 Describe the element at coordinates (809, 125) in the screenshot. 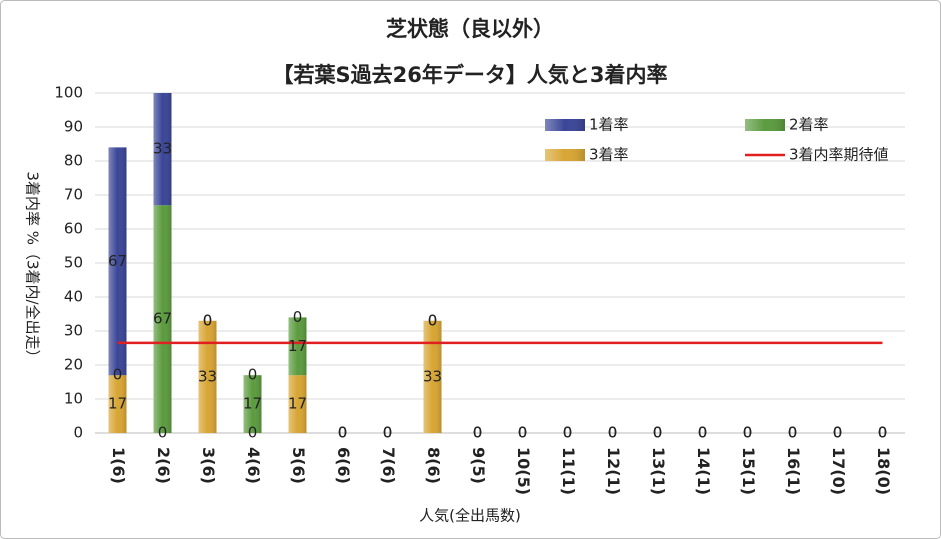

I see `legend-label: 2着率` at that location.